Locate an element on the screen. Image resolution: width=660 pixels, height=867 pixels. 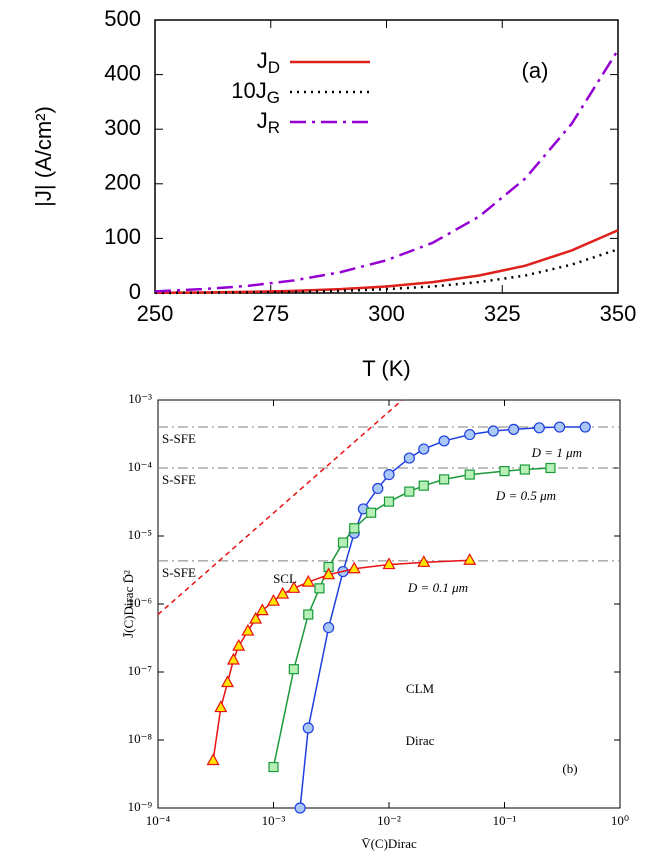
annotation: (b) is located at coordinates (569, 768).